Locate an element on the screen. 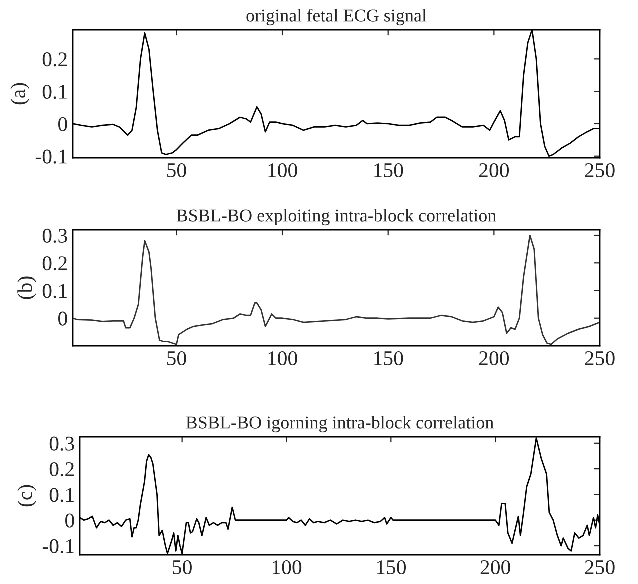  chart-title: BSBL-BO exploiting intra-block correlation is located at coordinates (336, 217).